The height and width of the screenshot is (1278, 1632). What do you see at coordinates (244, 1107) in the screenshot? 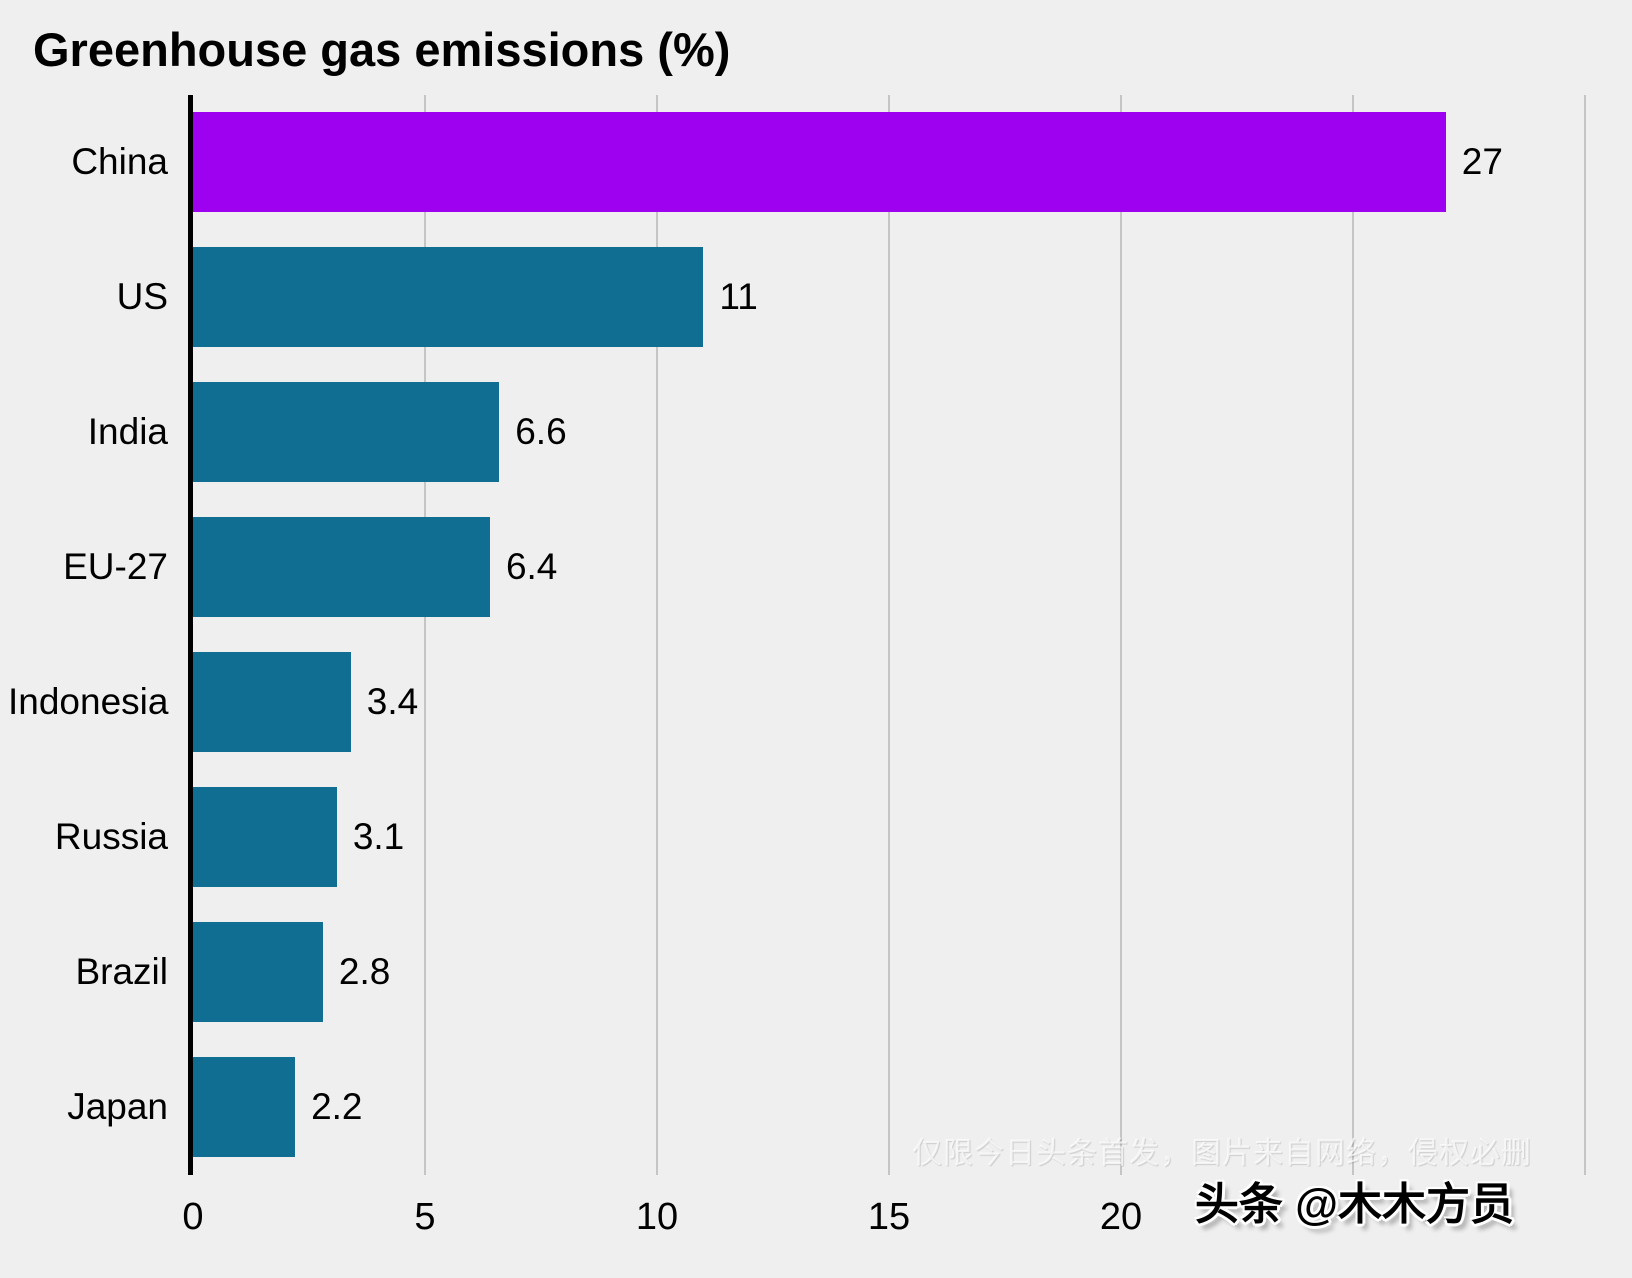
I see `bar-japan` at bounding box center [244, 1107].